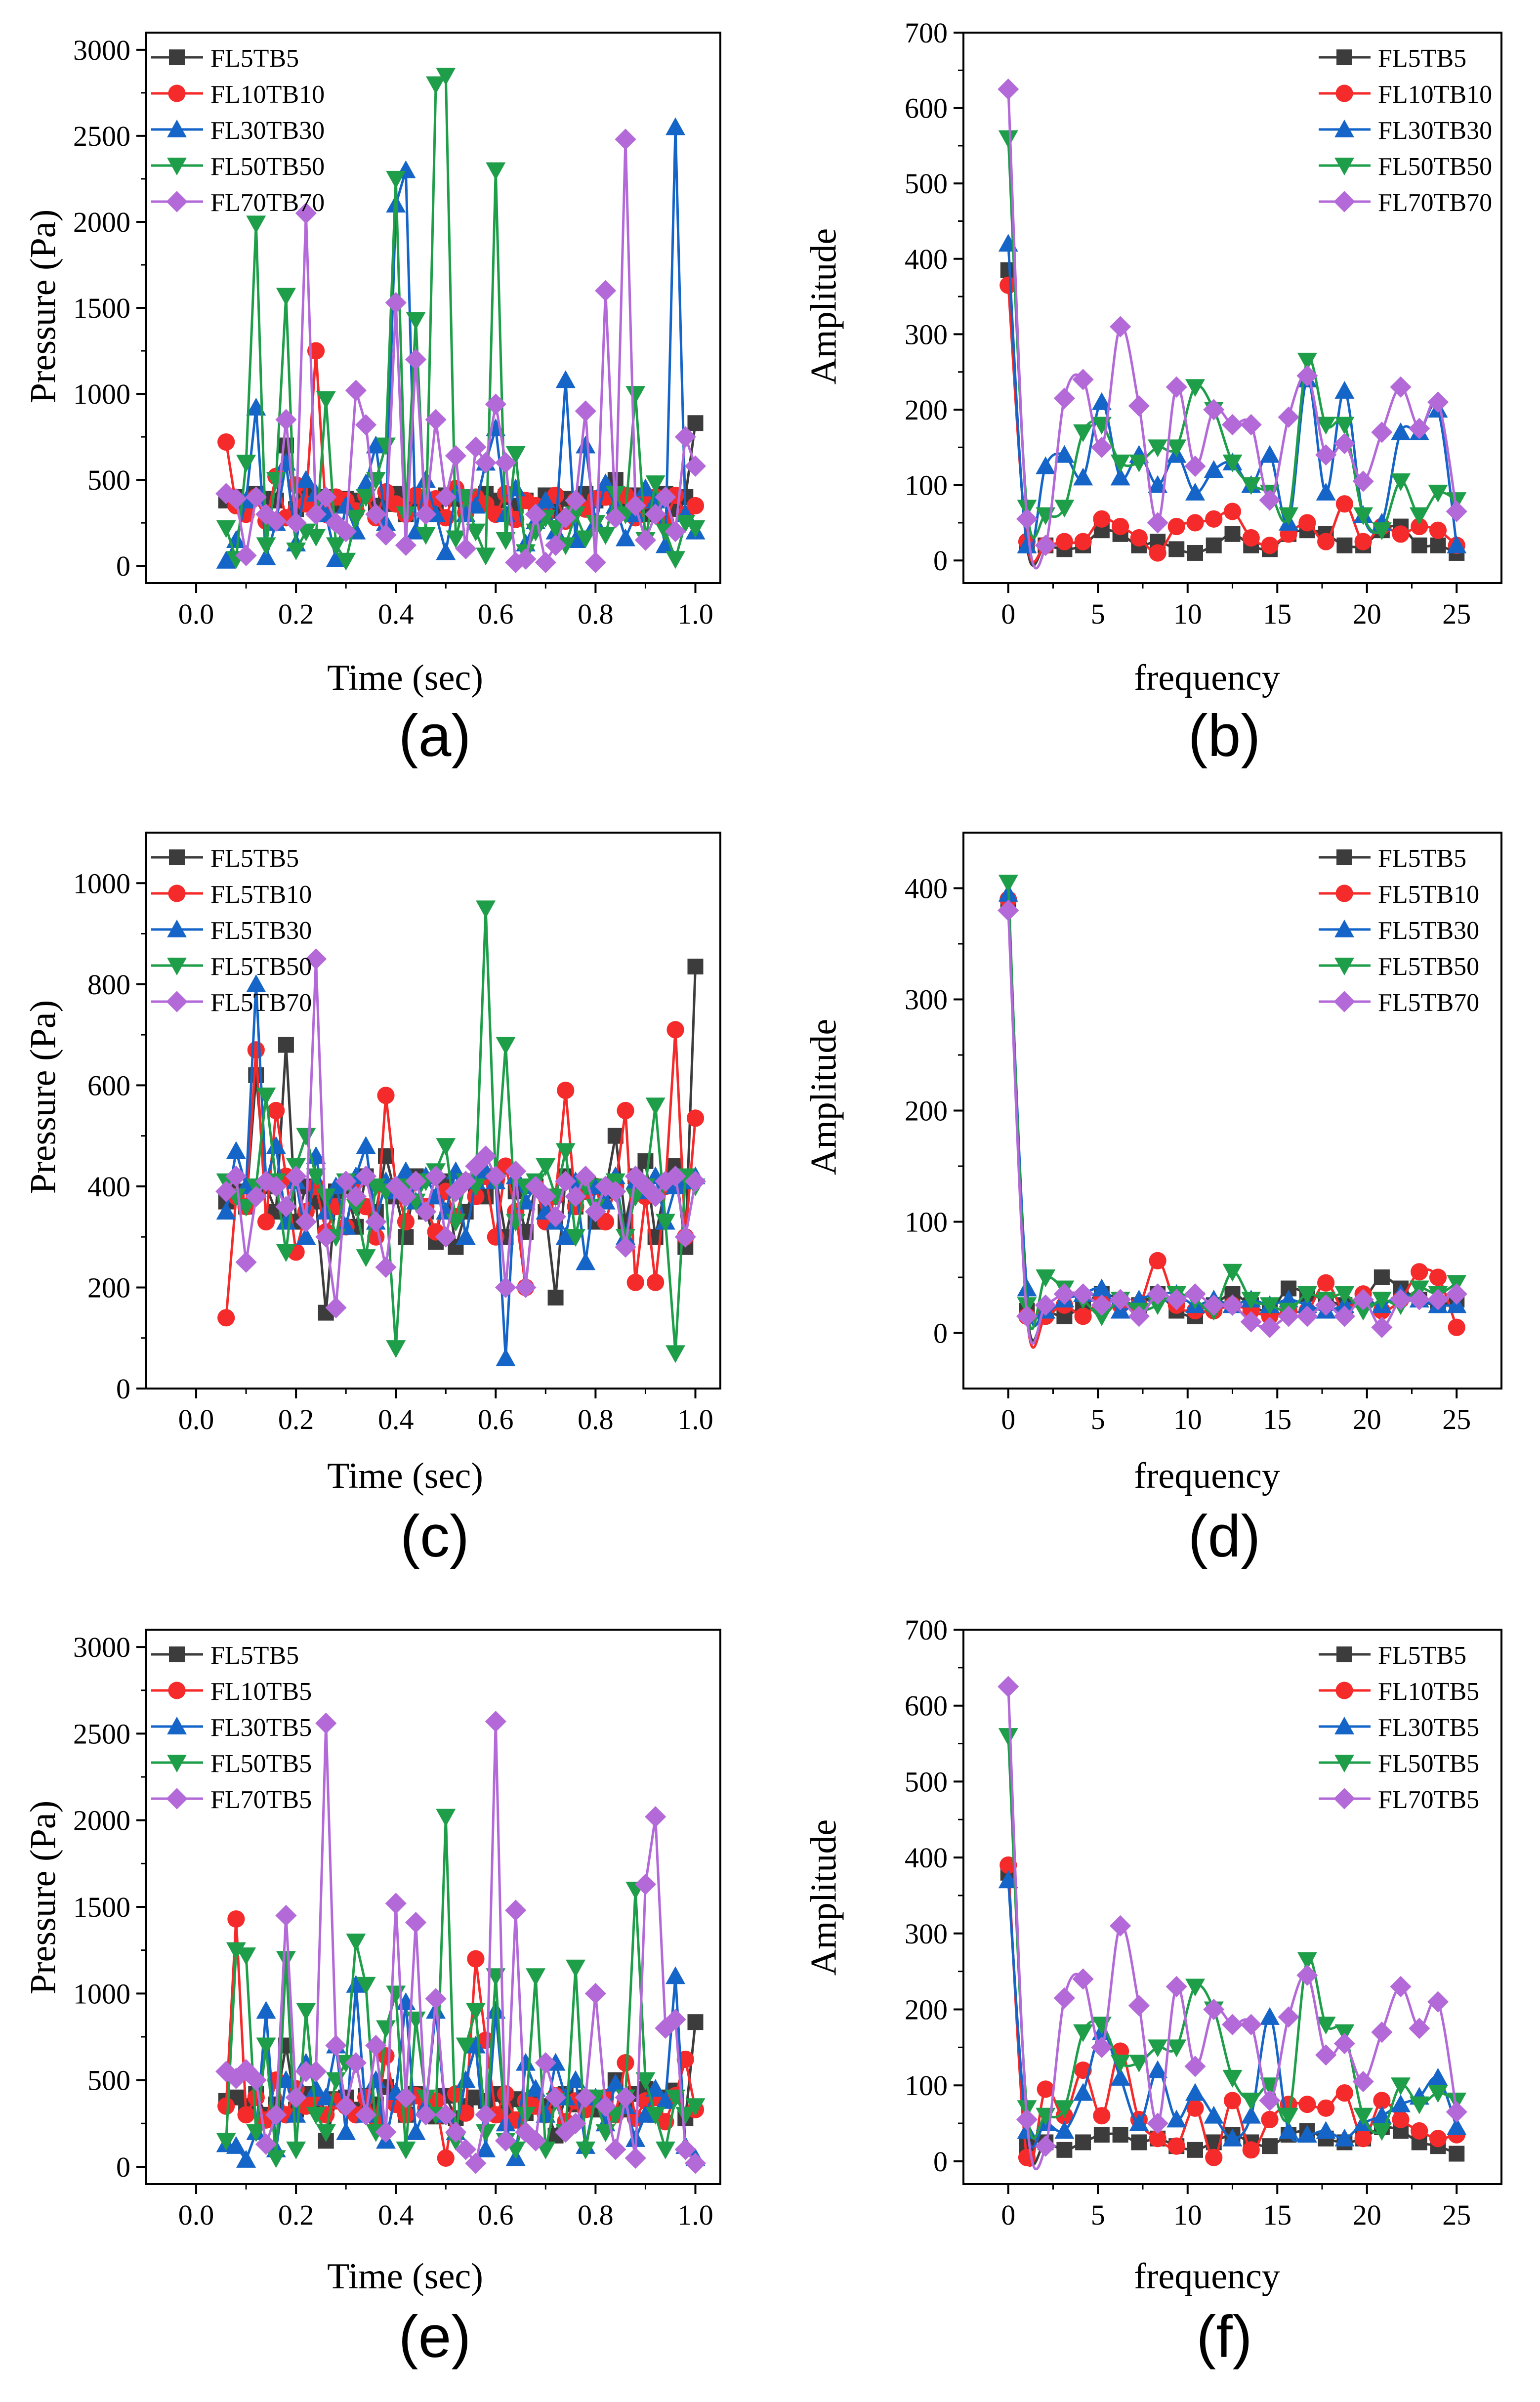 Image resolution: width=1540 pixels, height=2402 pixels. Describe the element at coordinates (109, 1287) in the screenshot. I see `y-tick-label: 200` at that location.